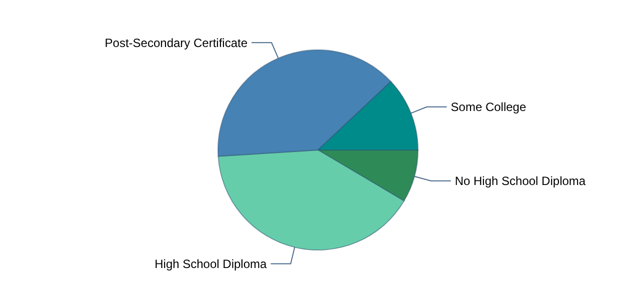 This screenshot has height=300, width=635. Describe the element at coordinates (211, 263) in the screenshot. I see `slice-label: High School Diploma` at that location.